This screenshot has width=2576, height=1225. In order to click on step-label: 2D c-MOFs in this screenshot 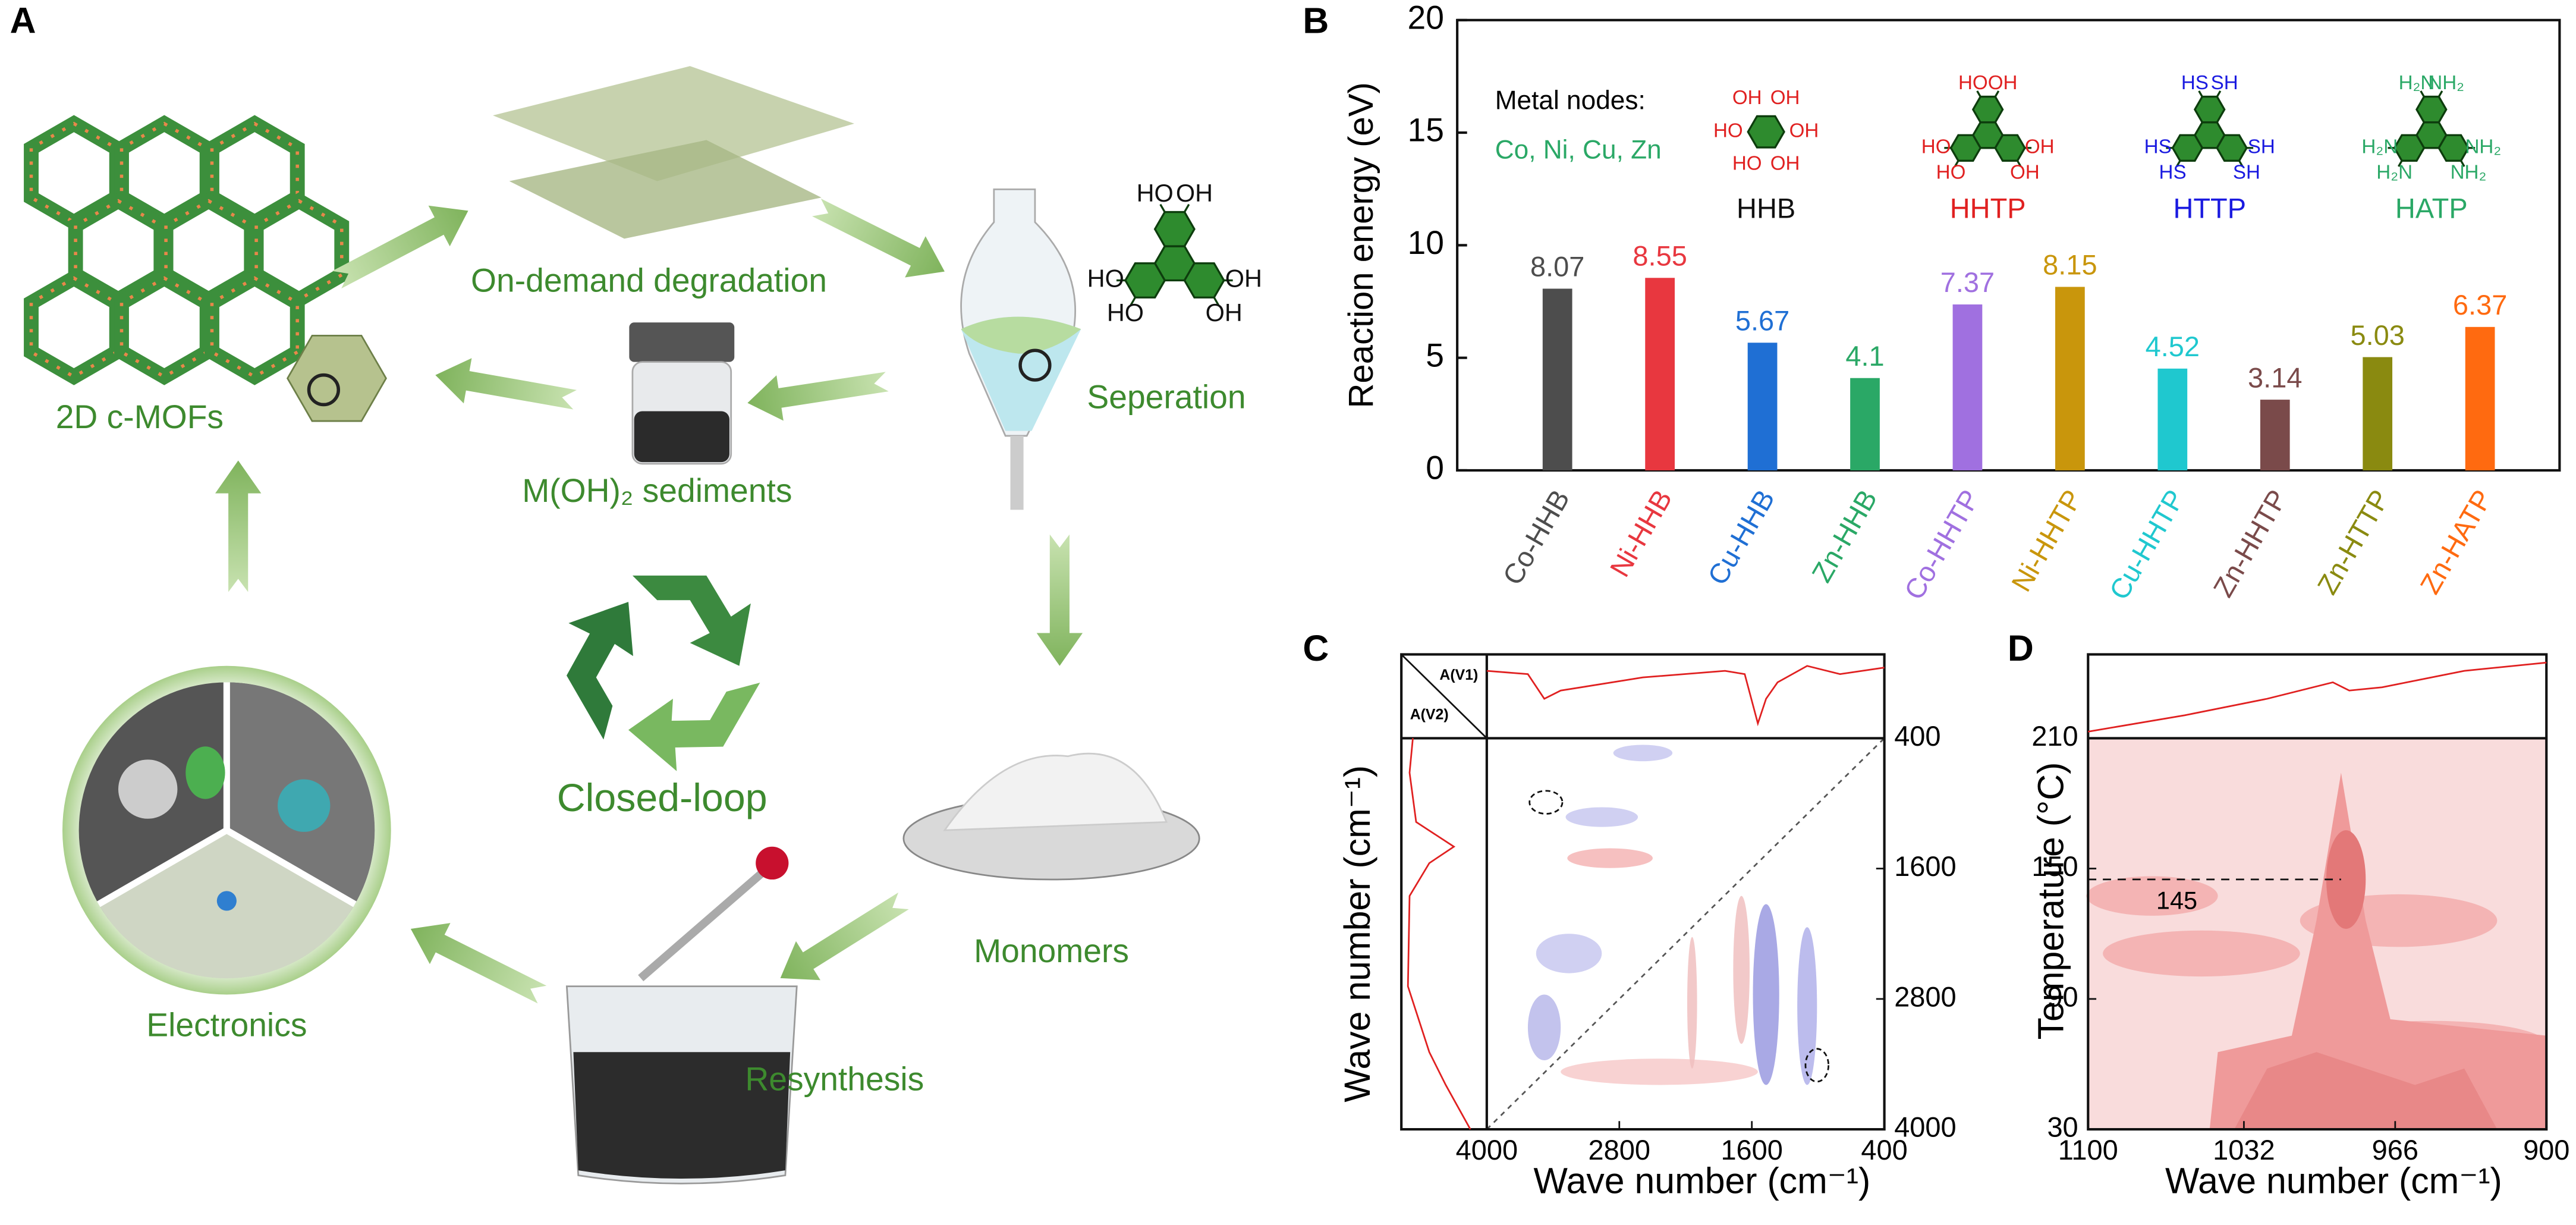, I will do `click(140, 416)`.